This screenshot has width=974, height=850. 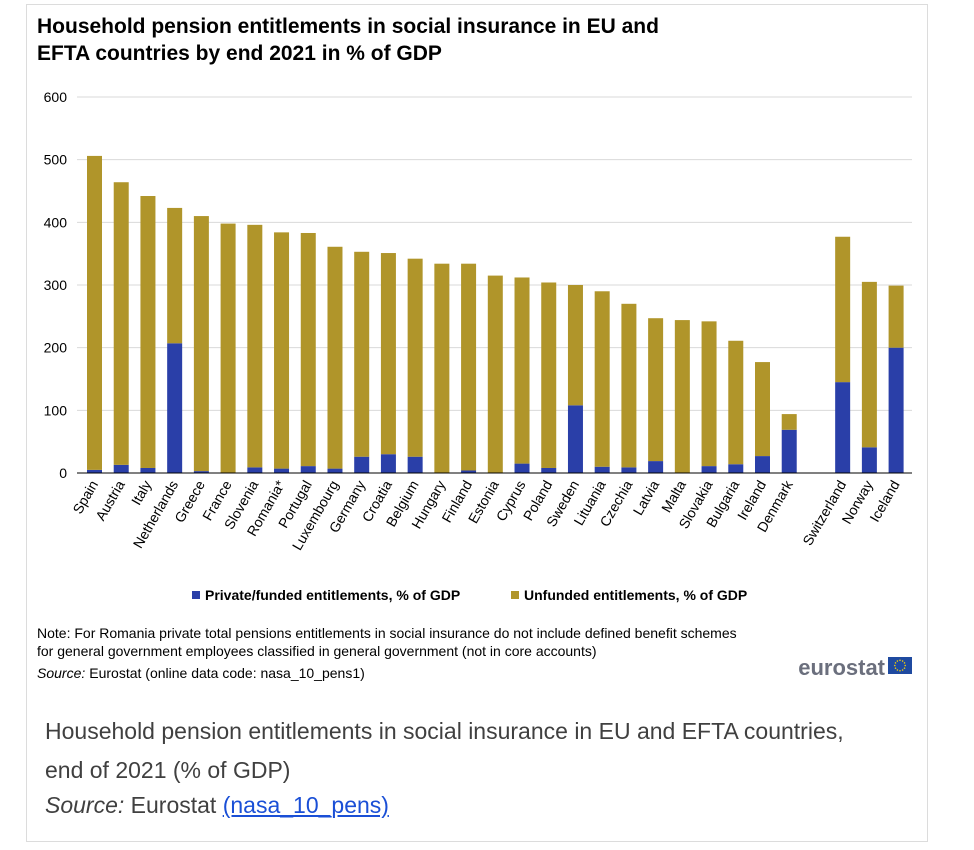 What do you see at coordinates (635, 595) in the screenshot?
I see `legend-label-unfunded: Unfunded entitlements, % of GDP` at bounding box center [635, 595].